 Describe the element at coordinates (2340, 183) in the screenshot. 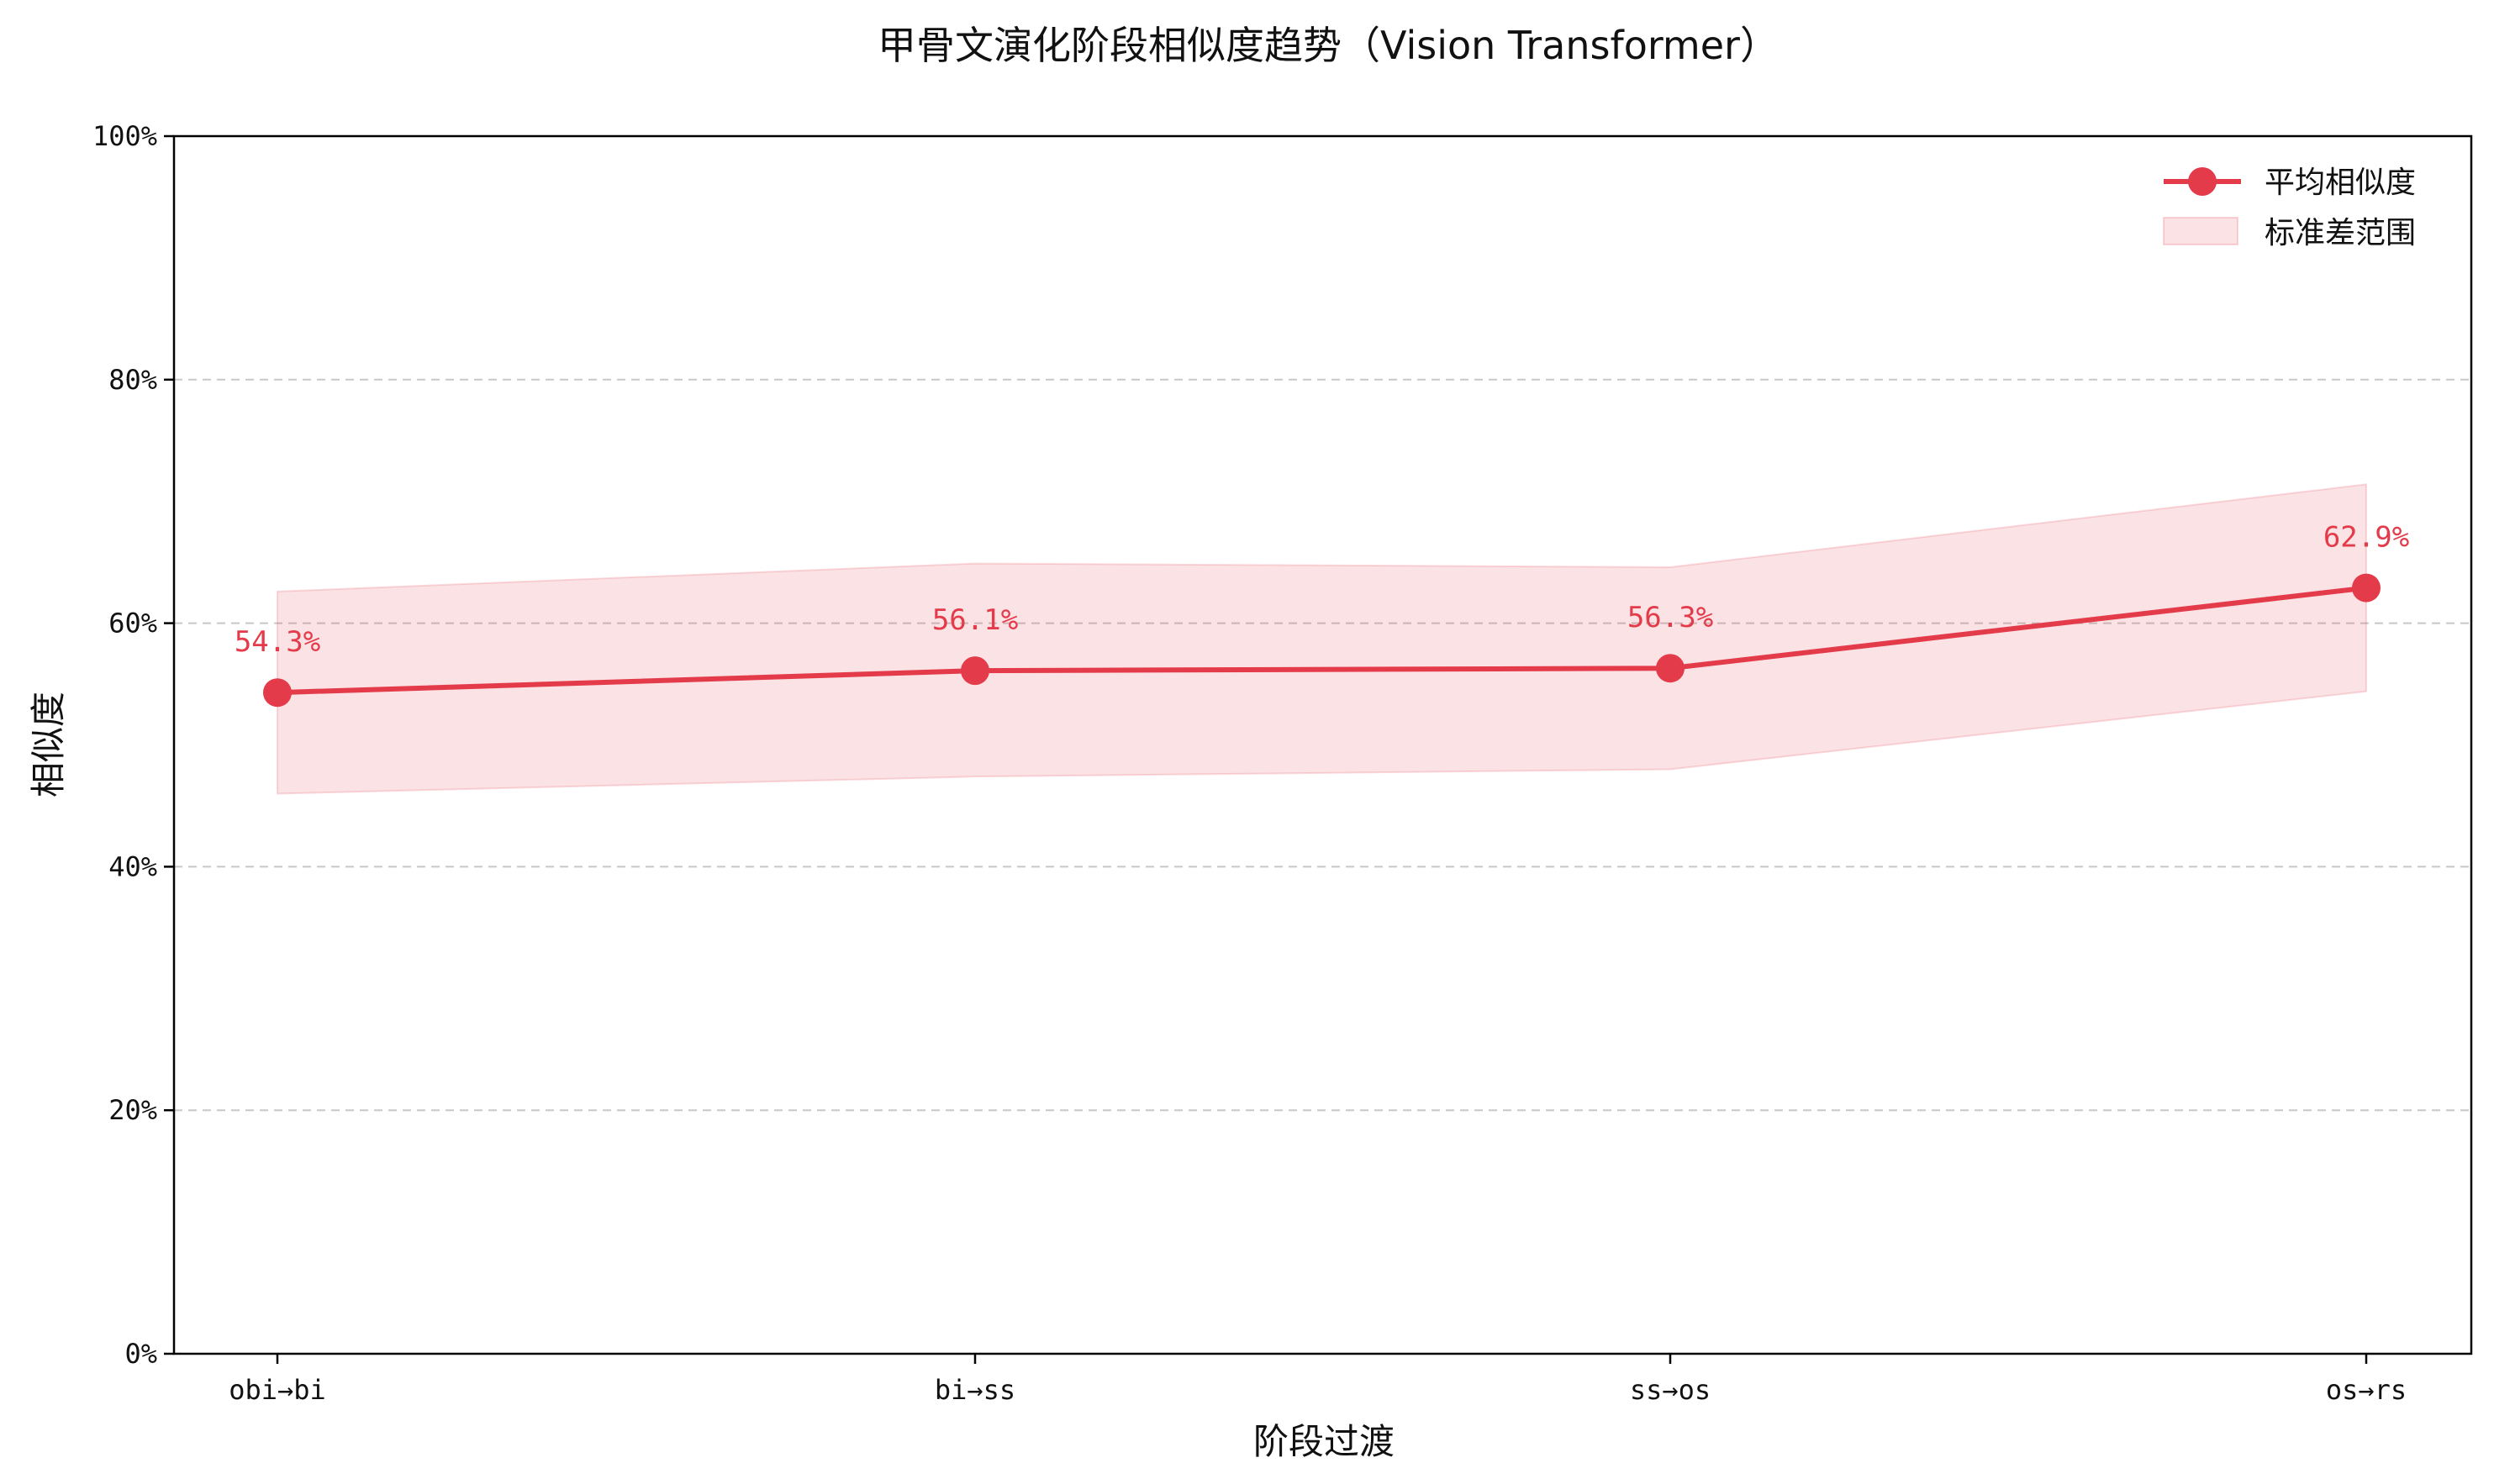

I see `legend-label-mean: 平均相似度` at that location.